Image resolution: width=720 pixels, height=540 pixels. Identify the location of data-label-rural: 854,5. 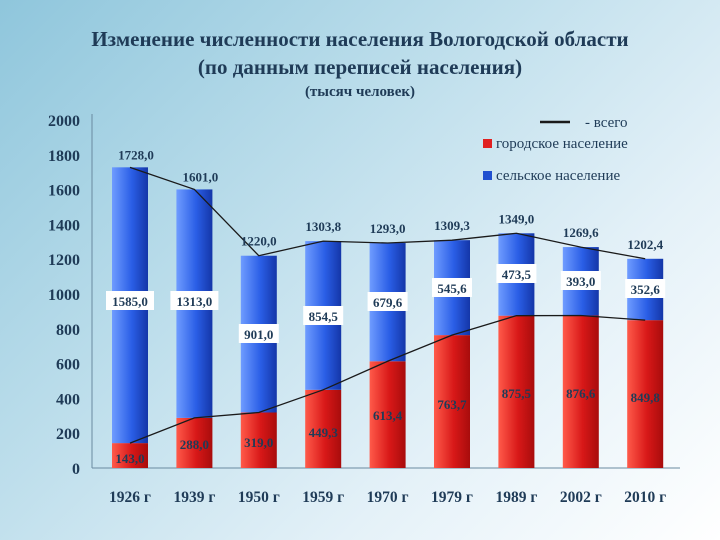
(324, 316).